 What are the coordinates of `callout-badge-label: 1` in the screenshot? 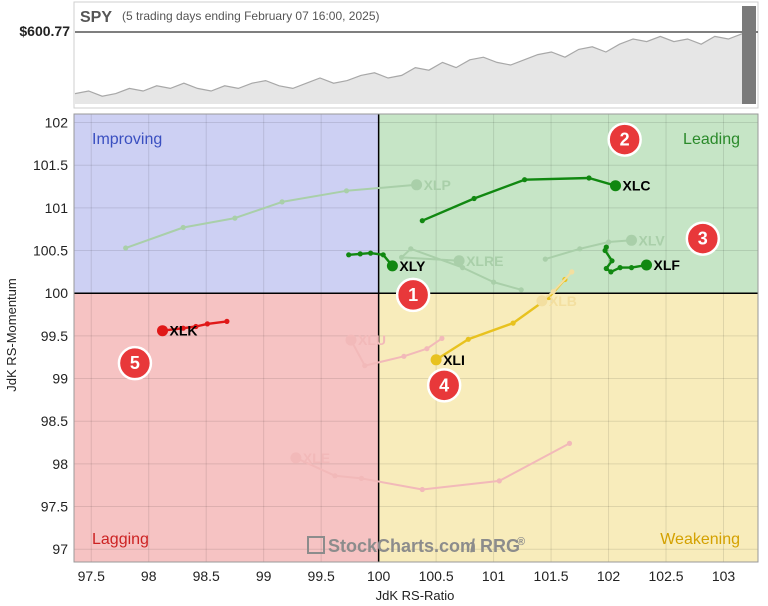 It's located at (413, 295).